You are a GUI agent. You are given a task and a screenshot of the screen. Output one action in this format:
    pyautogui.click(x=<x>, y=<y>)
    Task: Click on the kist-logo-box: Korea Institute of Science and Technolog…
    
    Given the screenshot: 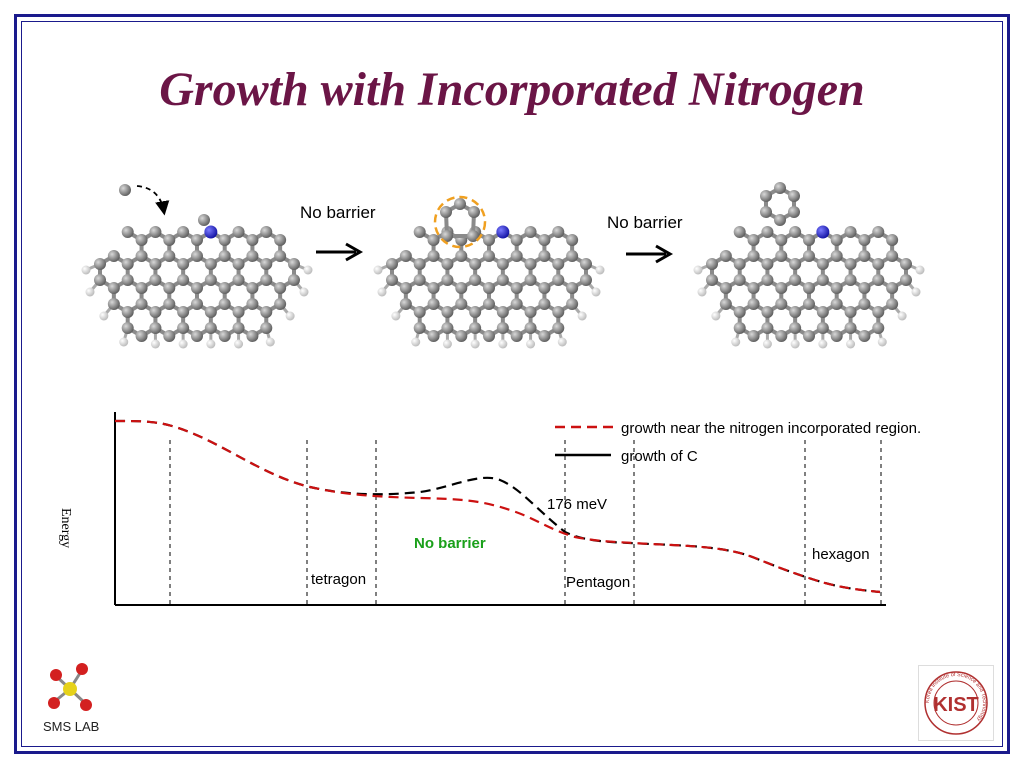 What is the action you would take?
    pyautogui.click(x=956, y=703)
    